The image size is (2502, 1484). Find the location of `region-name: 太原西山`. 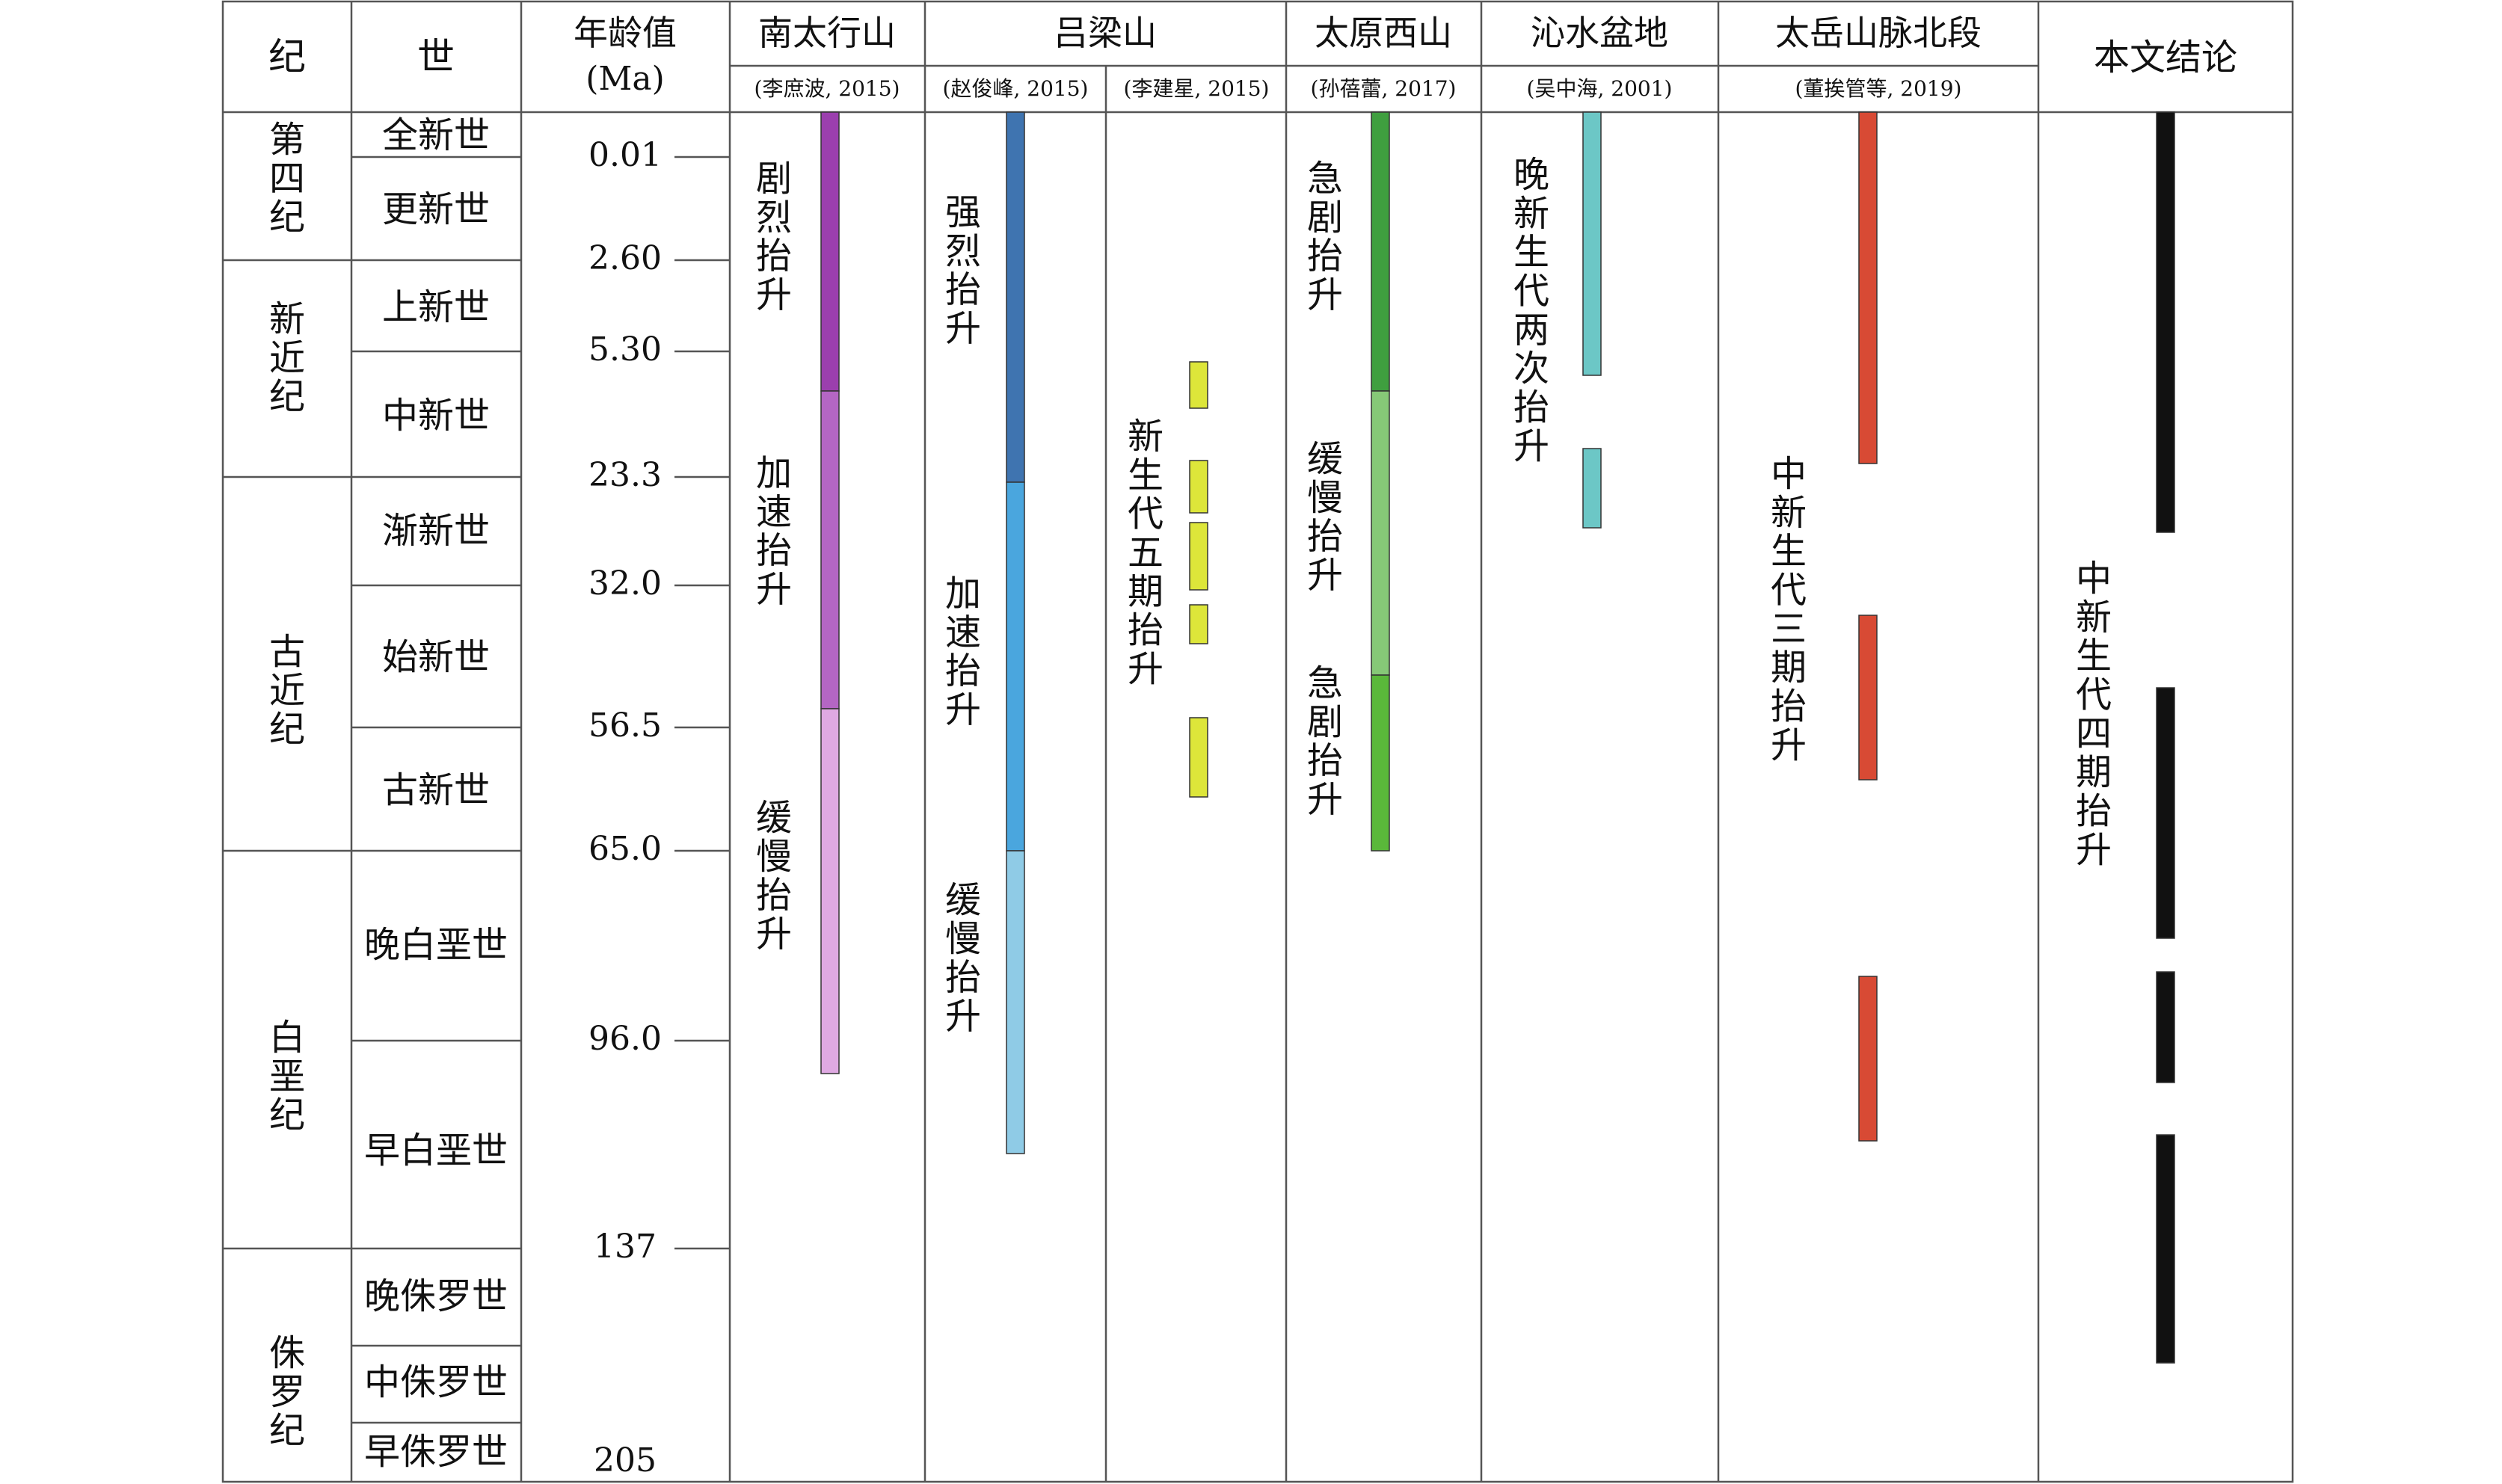

region-name: 太原西山 is located at coordinates (1383, 33).